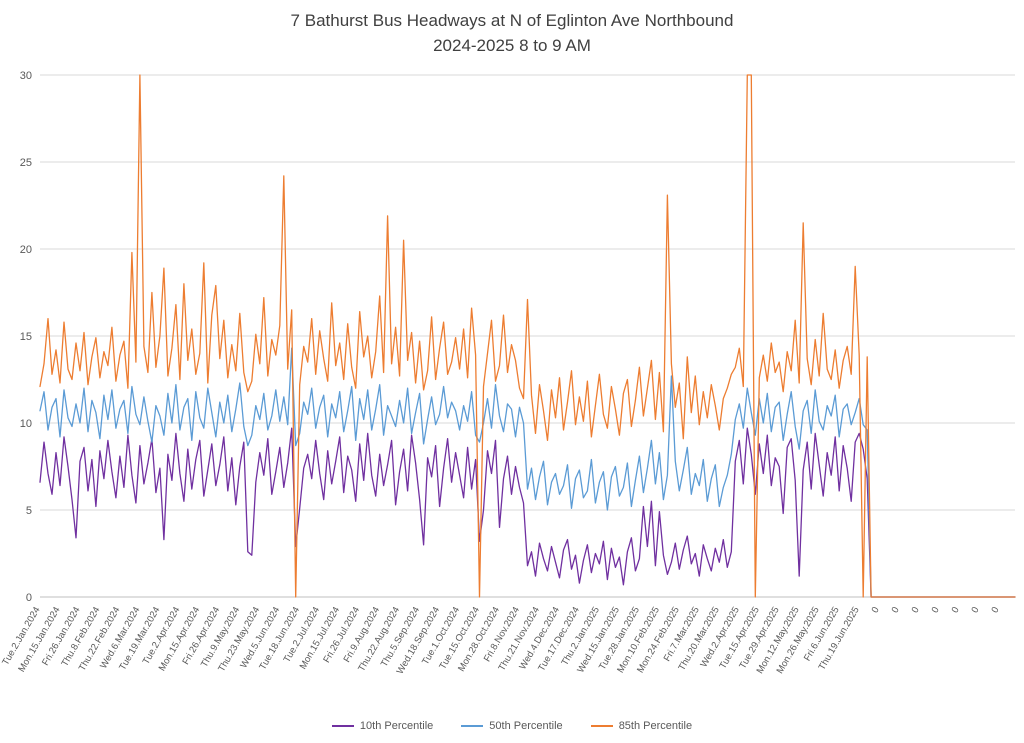  What do you see at coordinates (29, 598) in the screenshot?
I see `y-tick-label-0: 0` at bounding box center [29, 598].